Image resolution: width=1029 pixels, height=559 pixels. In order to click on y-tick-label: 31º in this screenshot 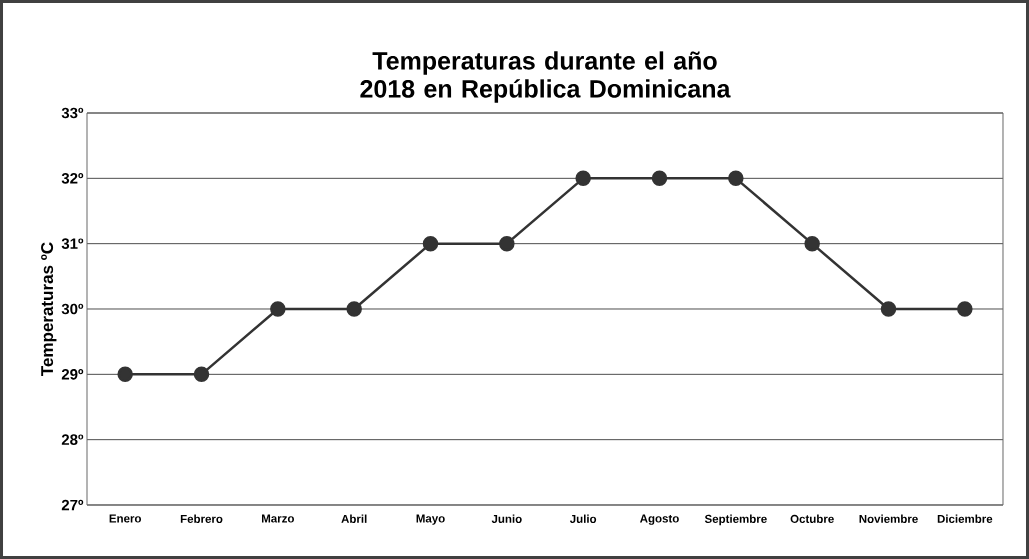, I will do `click(72, 243)`.